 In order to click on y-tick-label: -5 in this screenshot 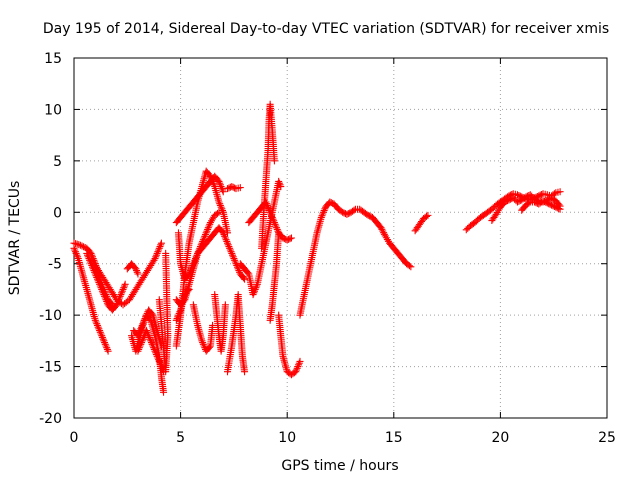, I will do `click(55, 265)`.